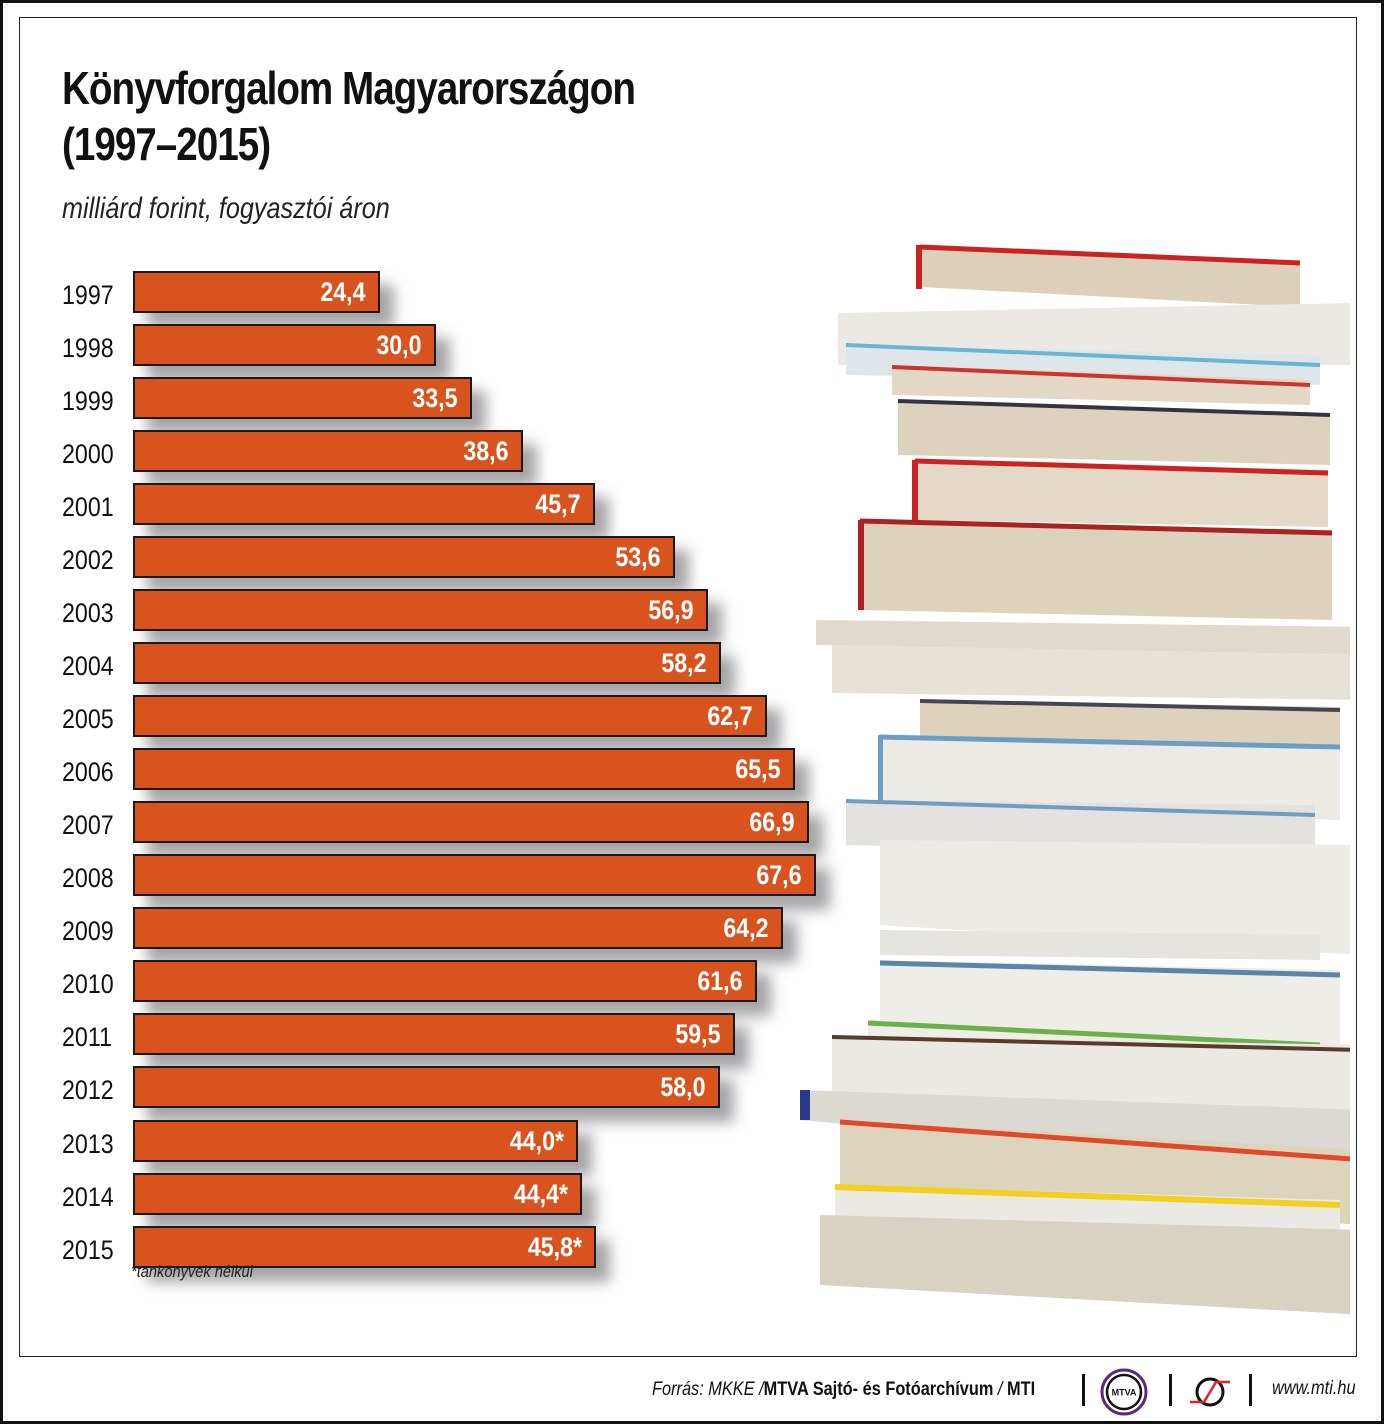  What do you see at coordinates (364, 504) in the screenshot?
I see `bar: 45,7` at bounding box center [364, 504].